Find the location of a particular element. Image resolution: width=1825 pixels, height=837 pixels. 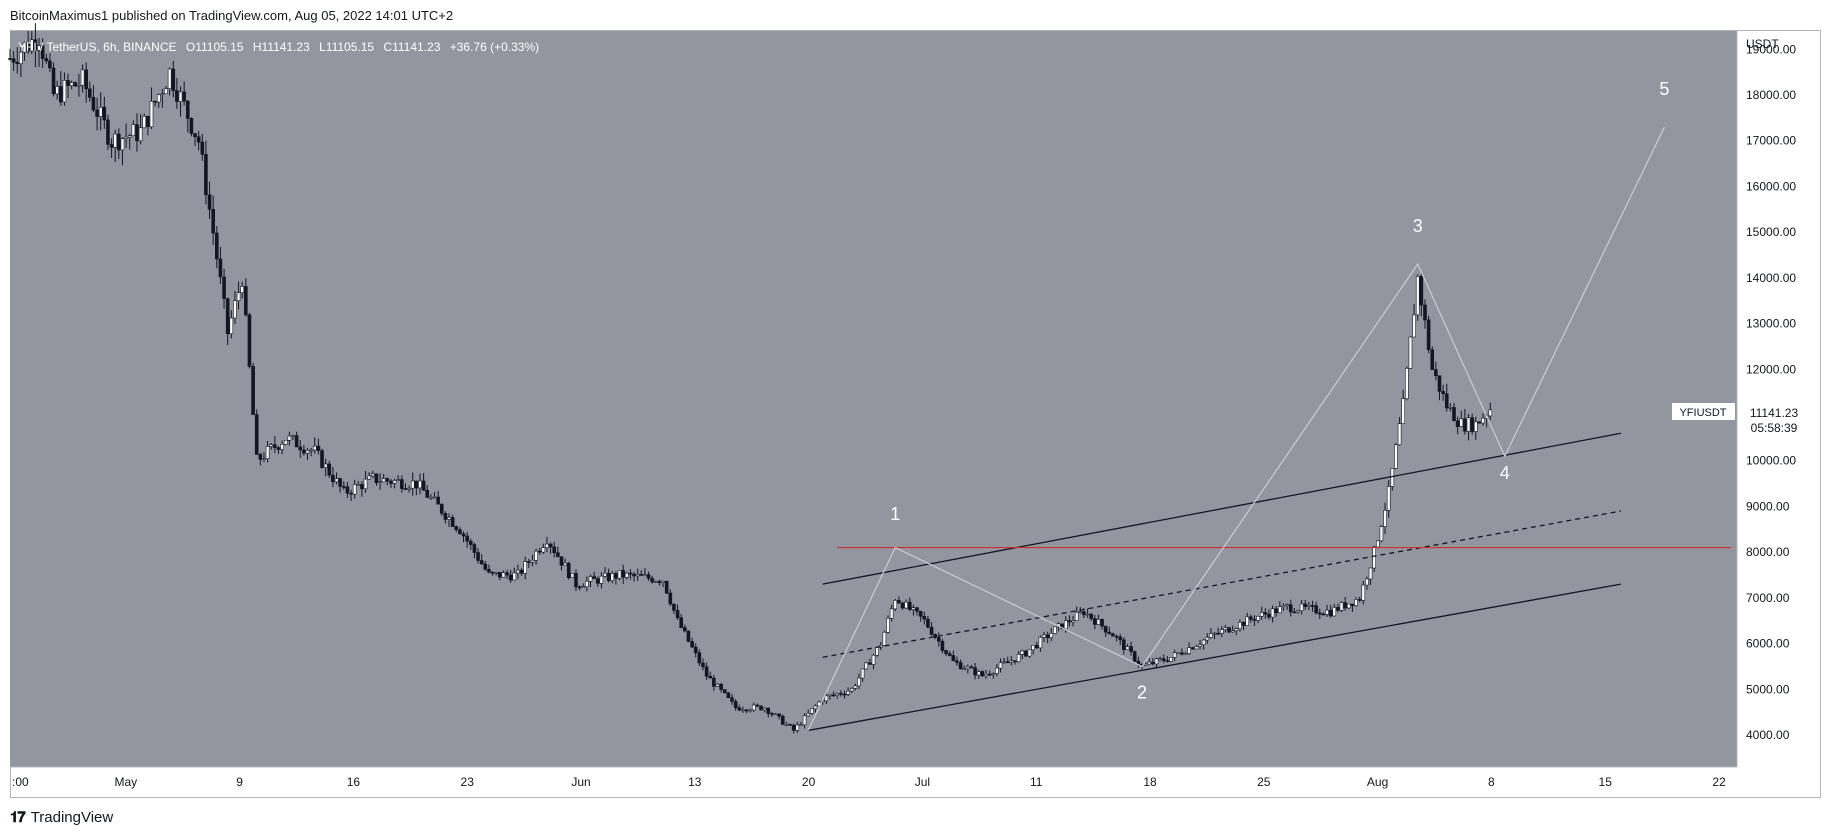

time-tick-label: 20 is located at coordinates (809, 782).